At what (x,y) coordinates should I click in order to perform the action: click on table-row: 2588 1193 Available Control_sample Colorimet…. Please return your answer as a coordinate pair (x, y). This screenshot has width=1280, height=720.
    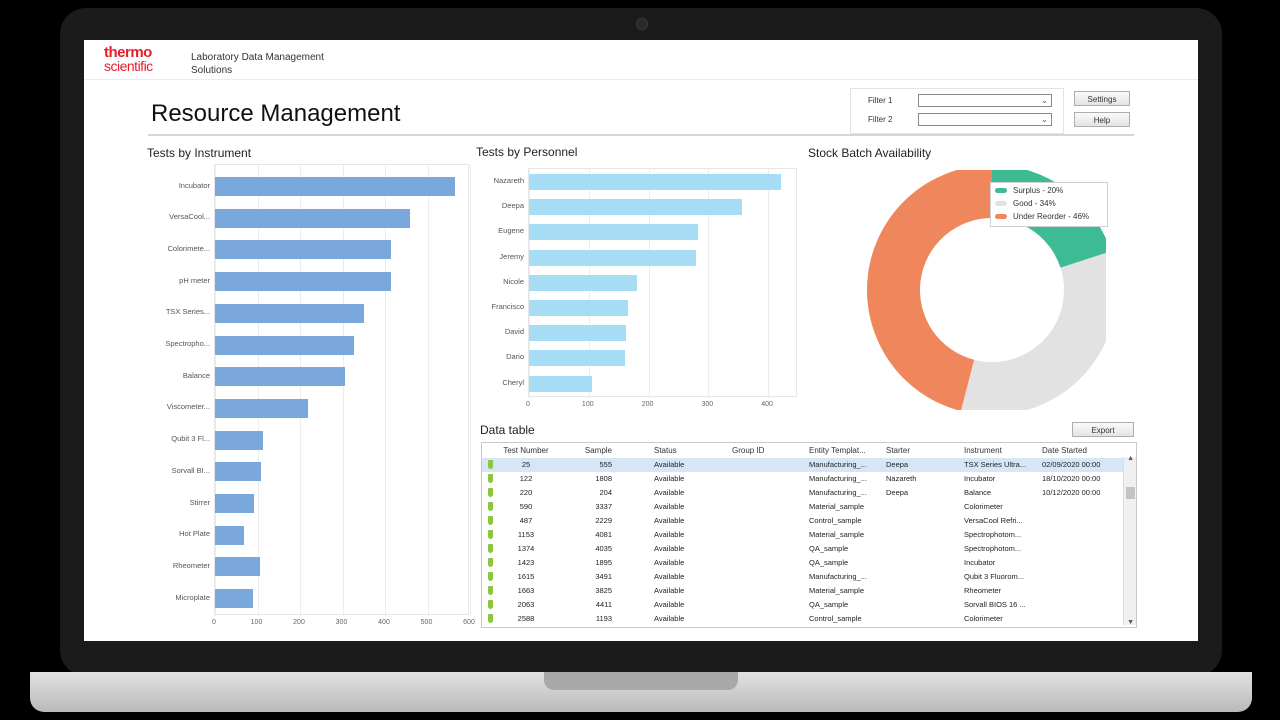
    Looking at the image, I should click on (802, 619).